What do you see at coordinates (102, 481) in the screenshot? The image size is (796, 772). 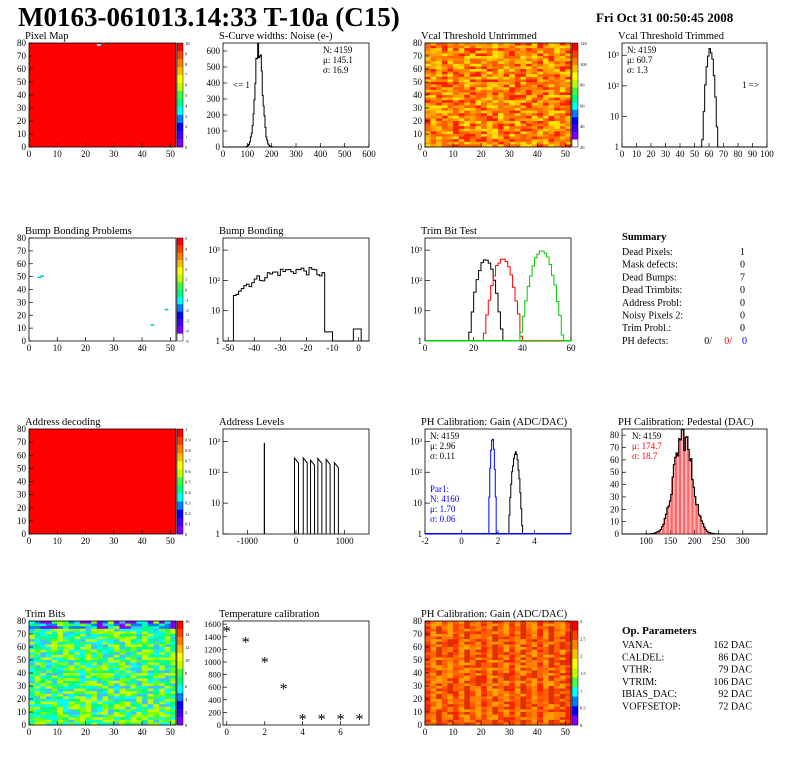 I see `heatmap-fill` at bounding box center [102, 481].